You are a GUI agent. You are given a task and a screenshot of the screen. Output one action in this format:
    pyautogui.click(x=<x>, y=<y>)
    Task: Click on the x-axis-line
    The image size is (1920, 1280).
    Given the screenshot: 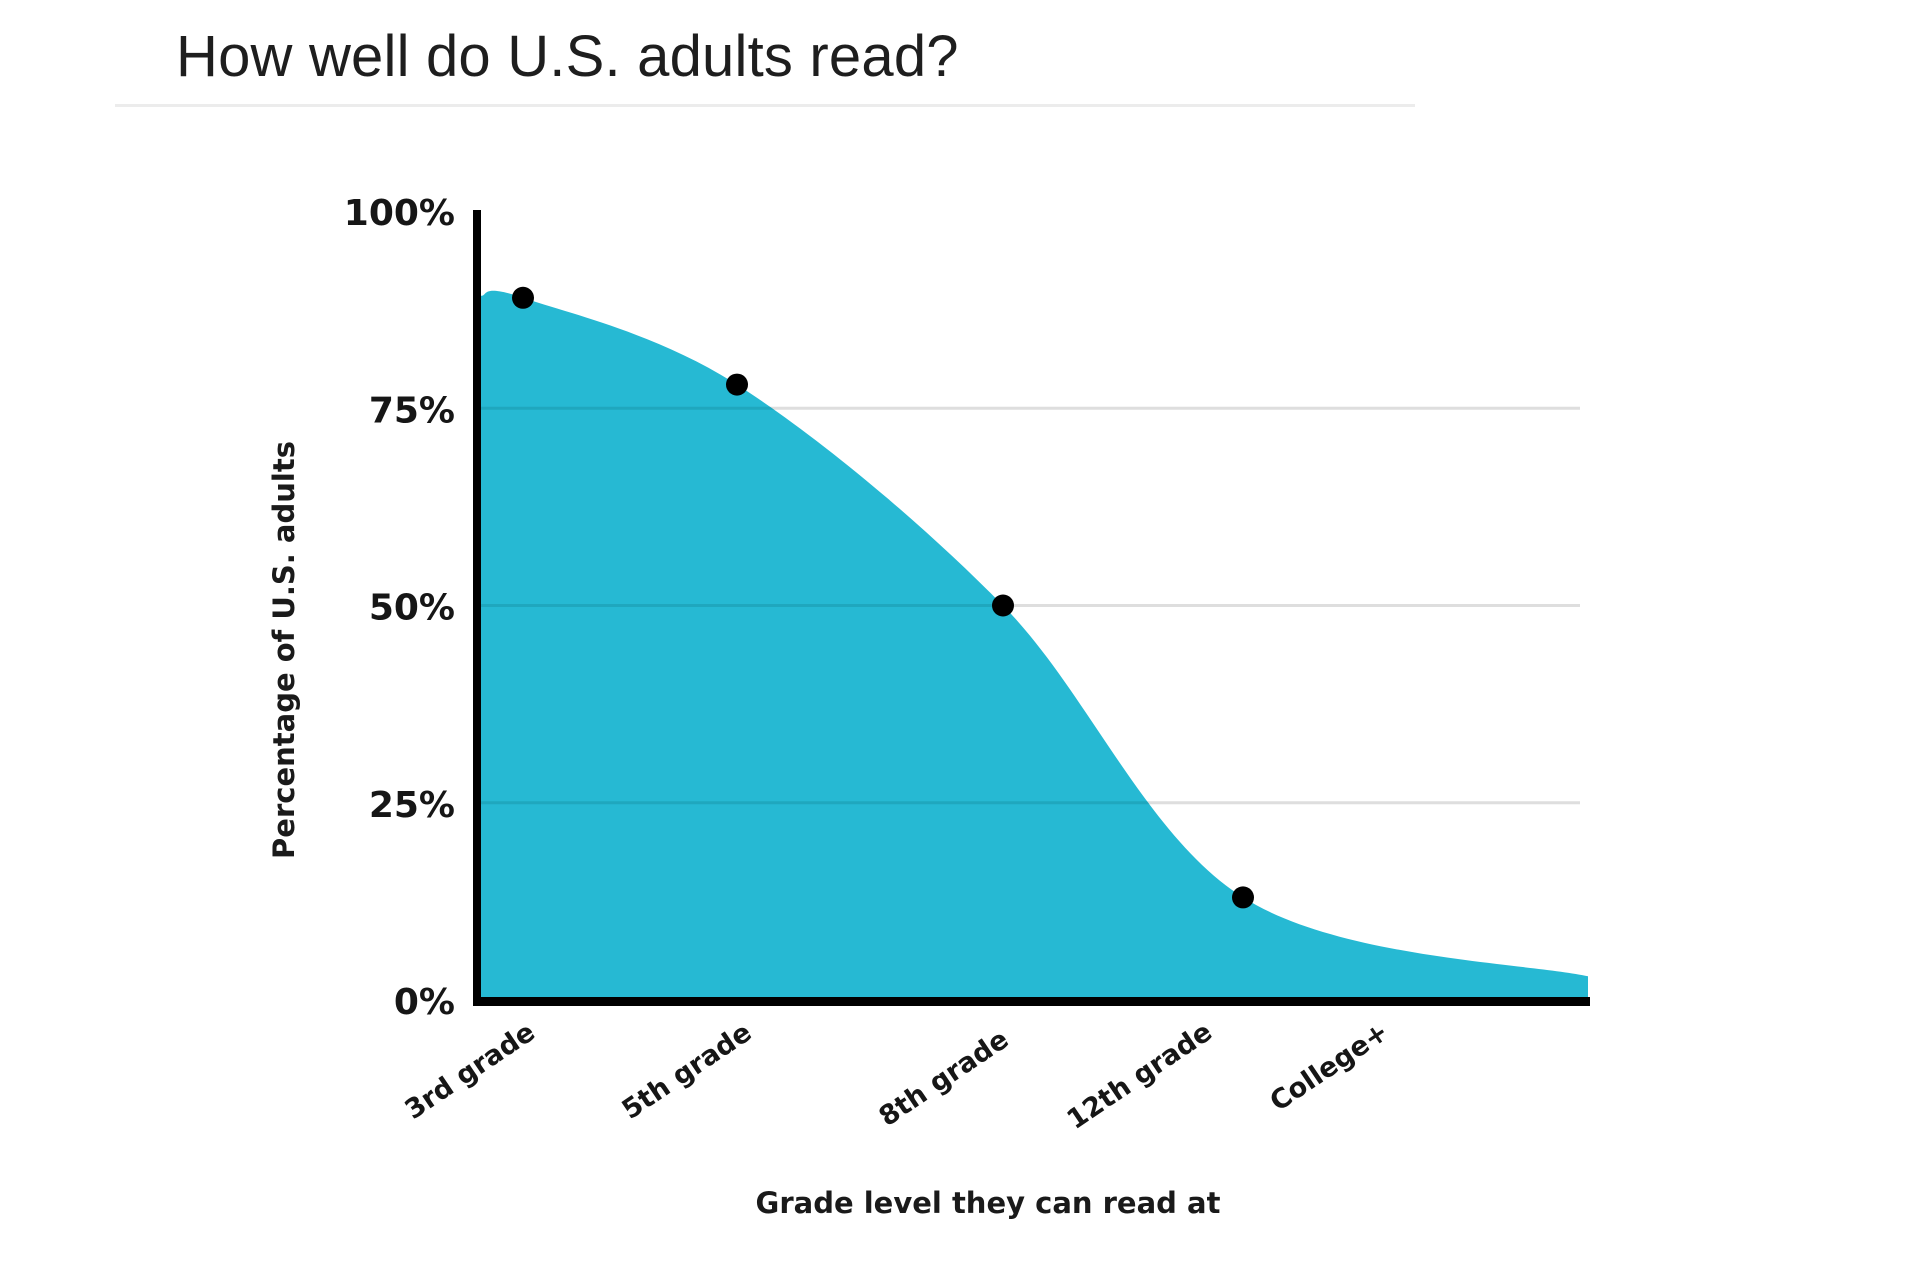 What is the action you would take?
    pyautogui.click(x=1031, y=1001)
    